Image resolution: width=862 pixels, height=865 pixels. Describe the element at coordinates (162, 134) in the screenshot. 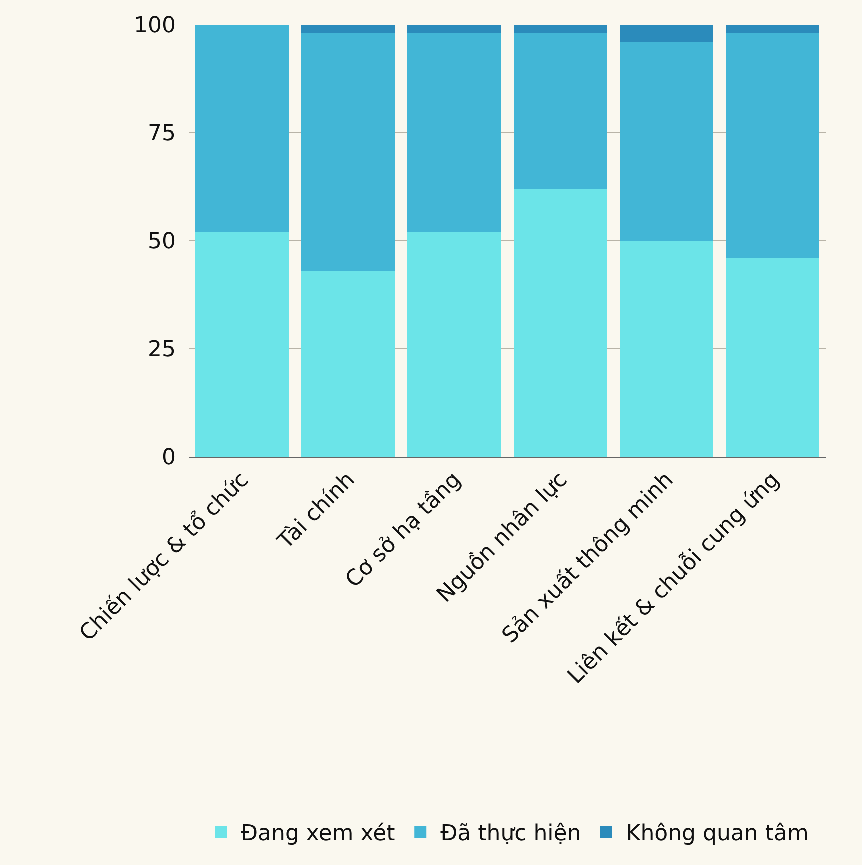

I see `y-tick-label: 75` at that location.